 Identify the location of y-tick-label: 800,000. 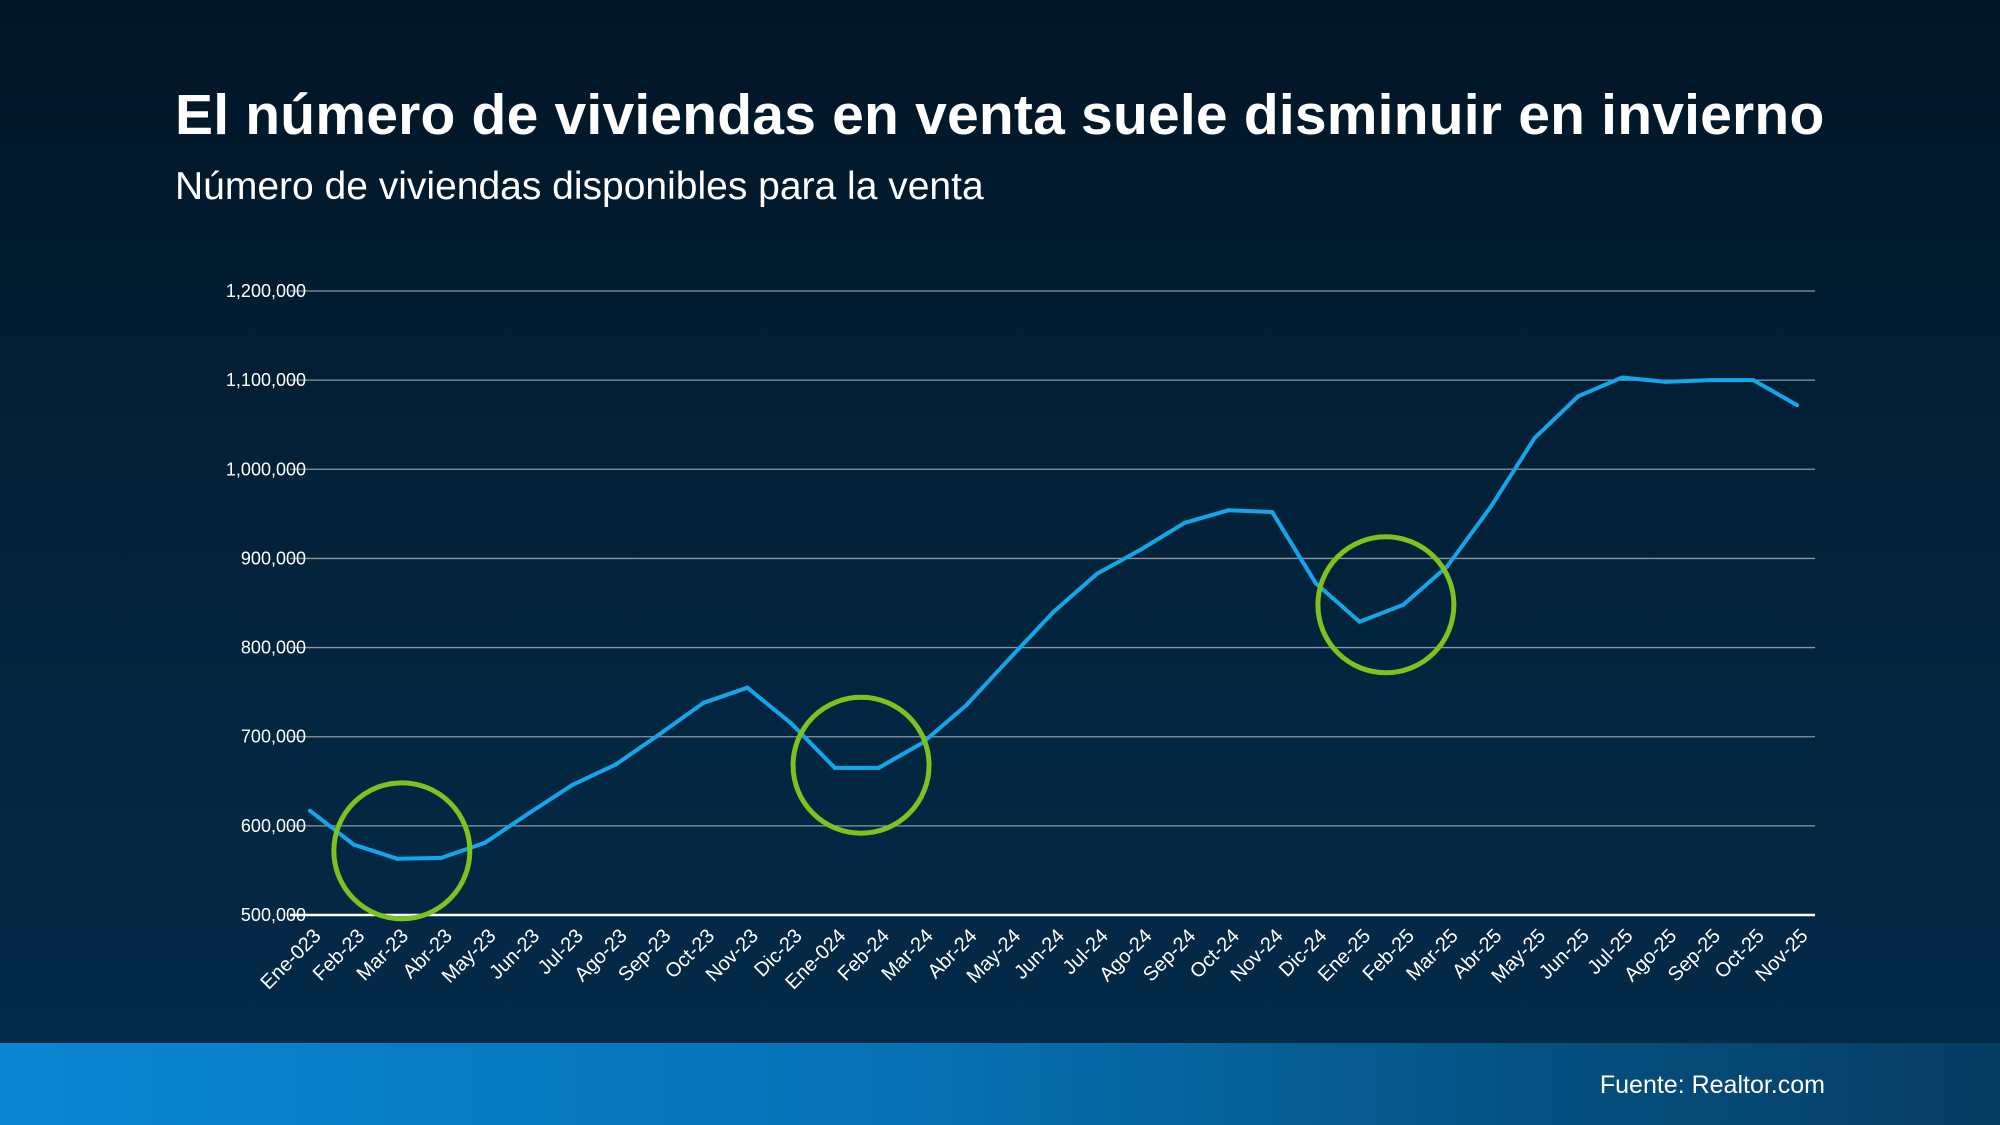
(273, 648).